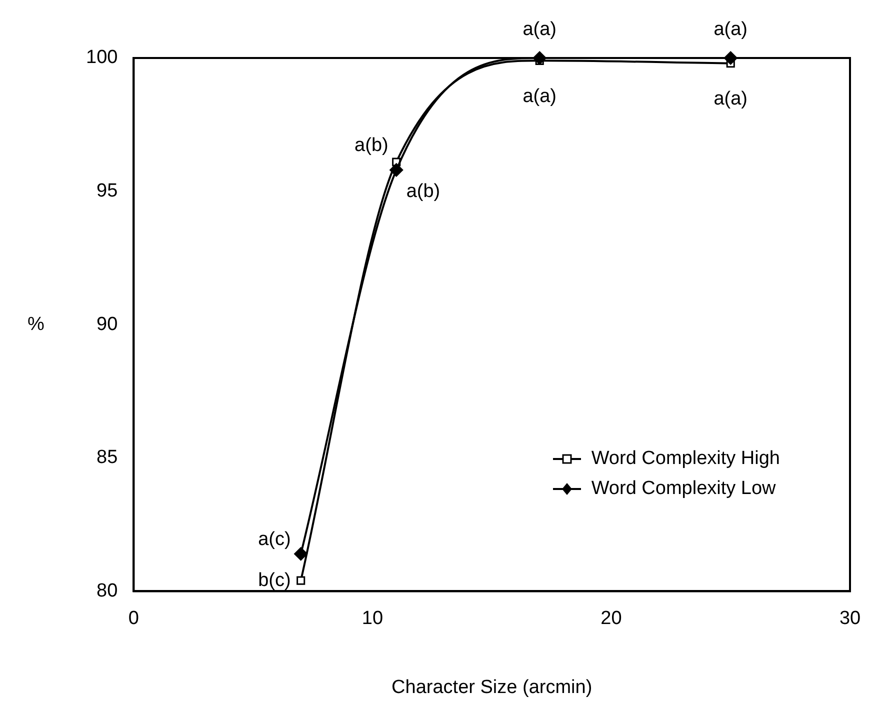 The width and height of the screenshot is (878, 723). I want to click on y-tick-label: 95, so click(107, 191).